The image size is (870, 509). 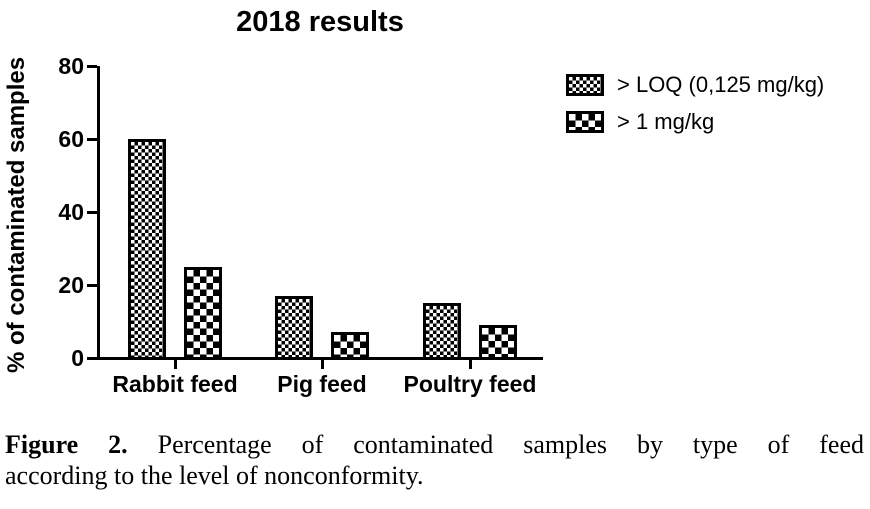 What do you see at coordinates (350, 346) in the screenshot?
I see `bar-pig-feed-1mgkg` at bounding box center [350, 346].